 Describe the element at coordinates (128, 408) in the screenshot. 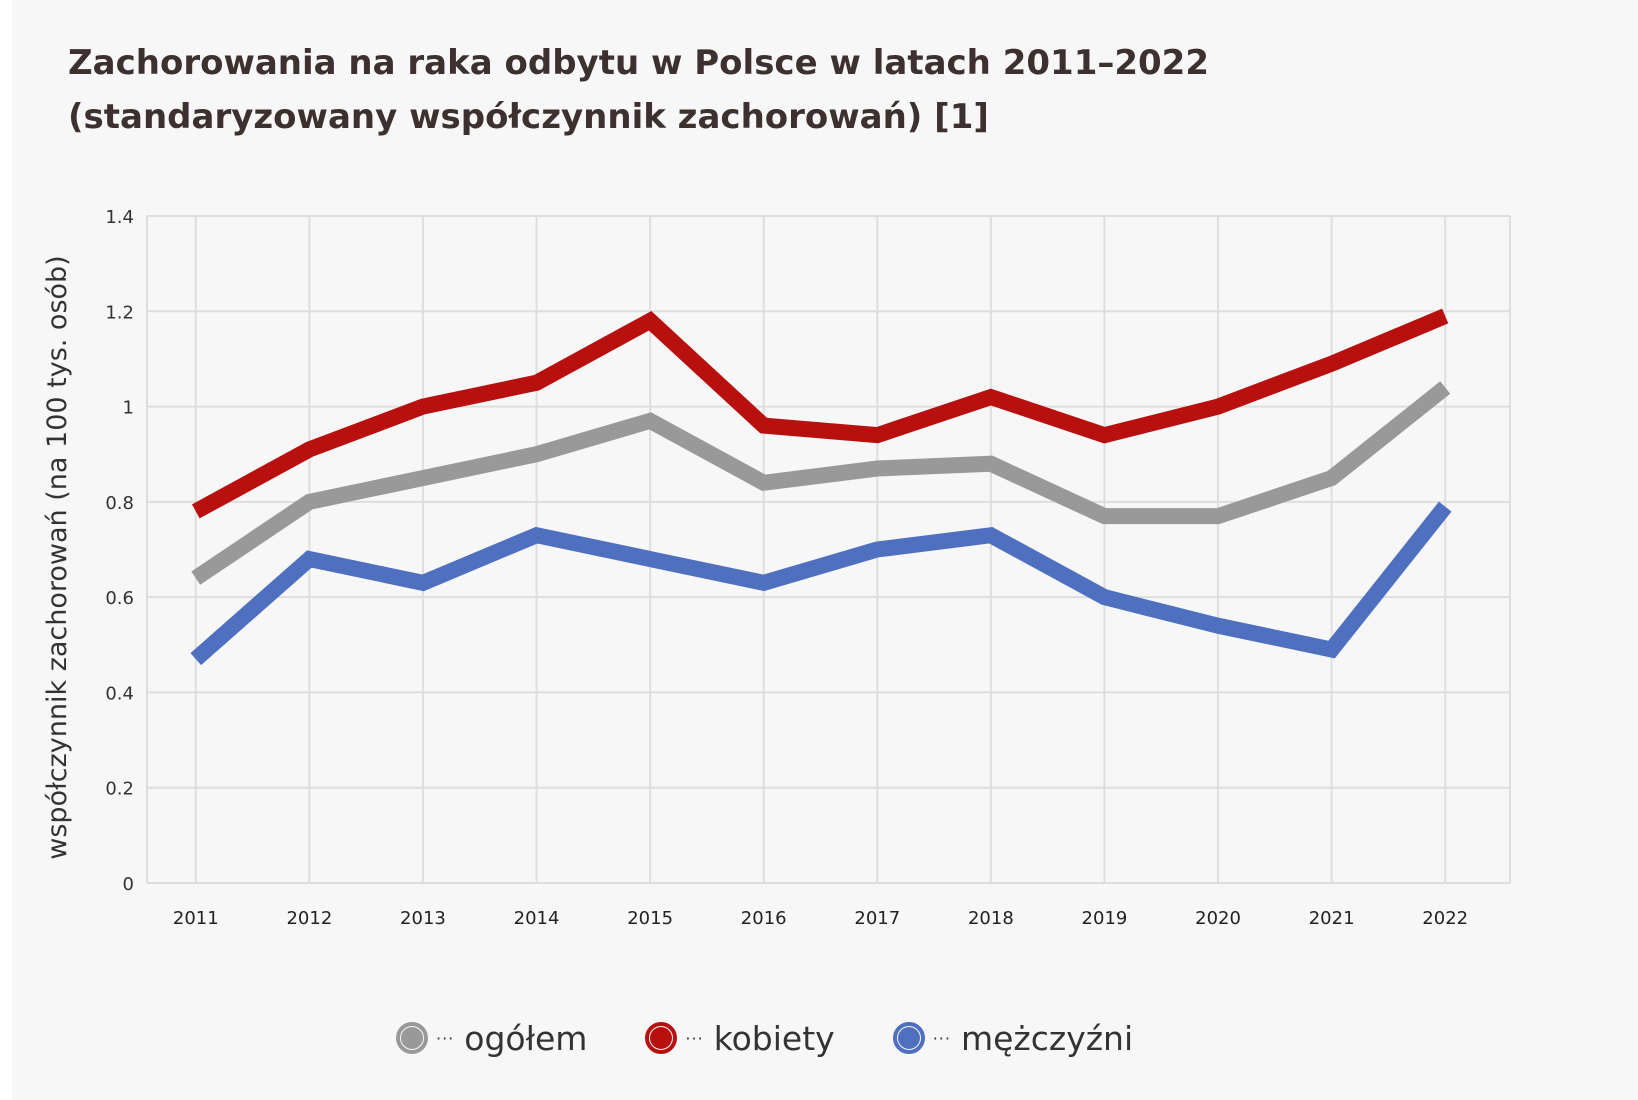

I see `y-tick-label: 1` at that location.